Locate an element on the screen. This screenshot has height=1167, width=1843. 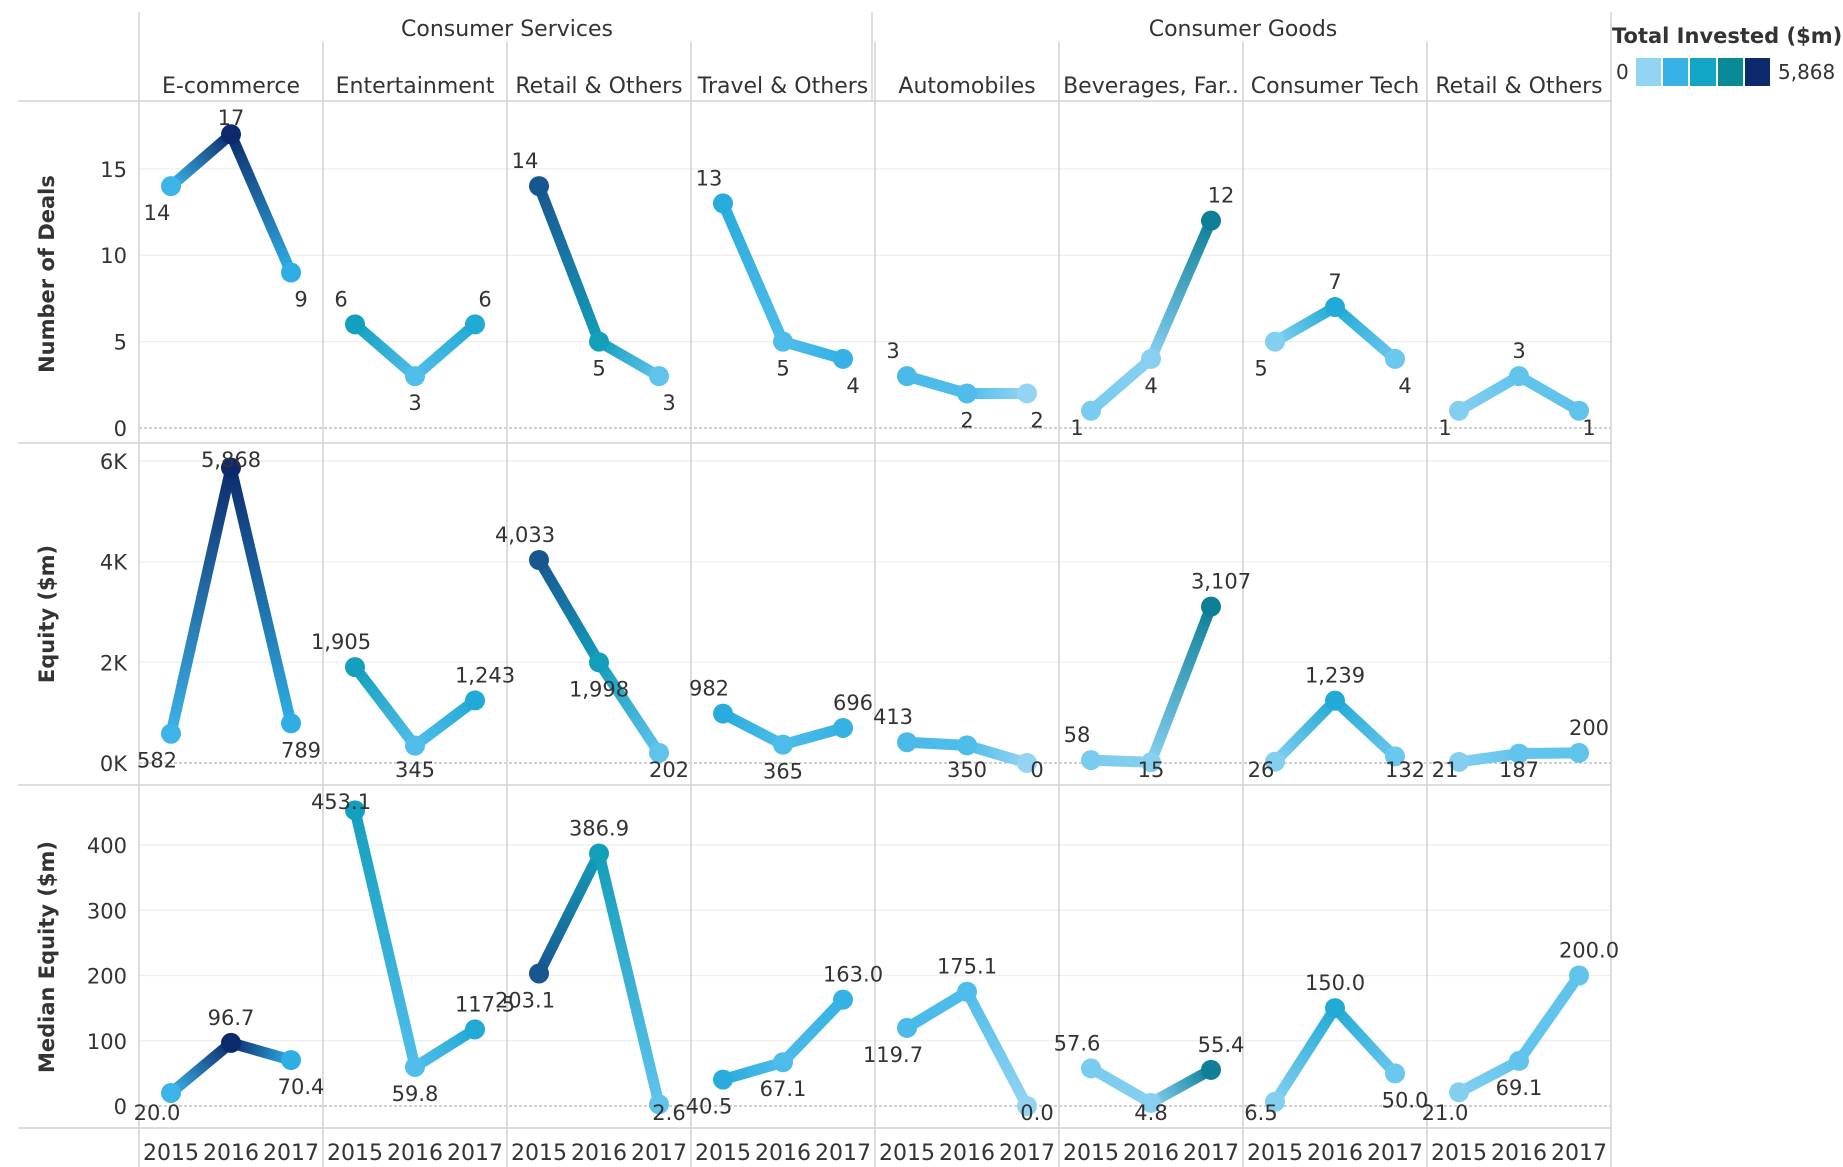
data-label: 175.1 is located at coordinates (967, 967).